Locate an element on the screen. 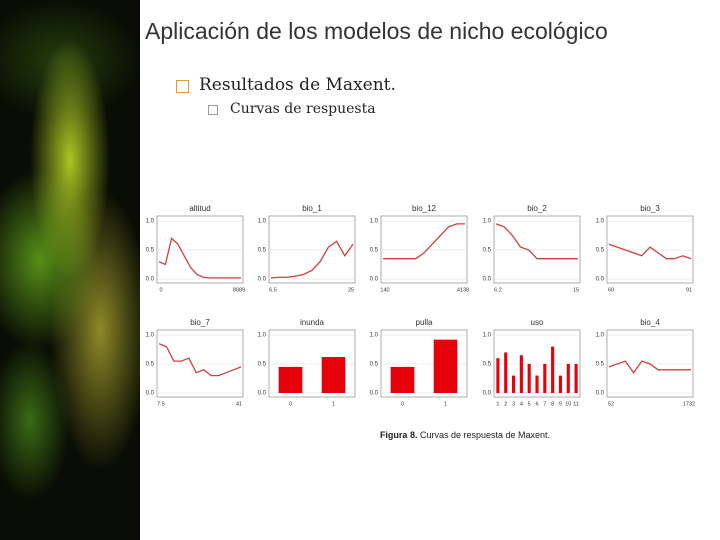 The height and width of the screenshot is (540, 720). panel-title: bio_1 is located at coordinates (312, 208).